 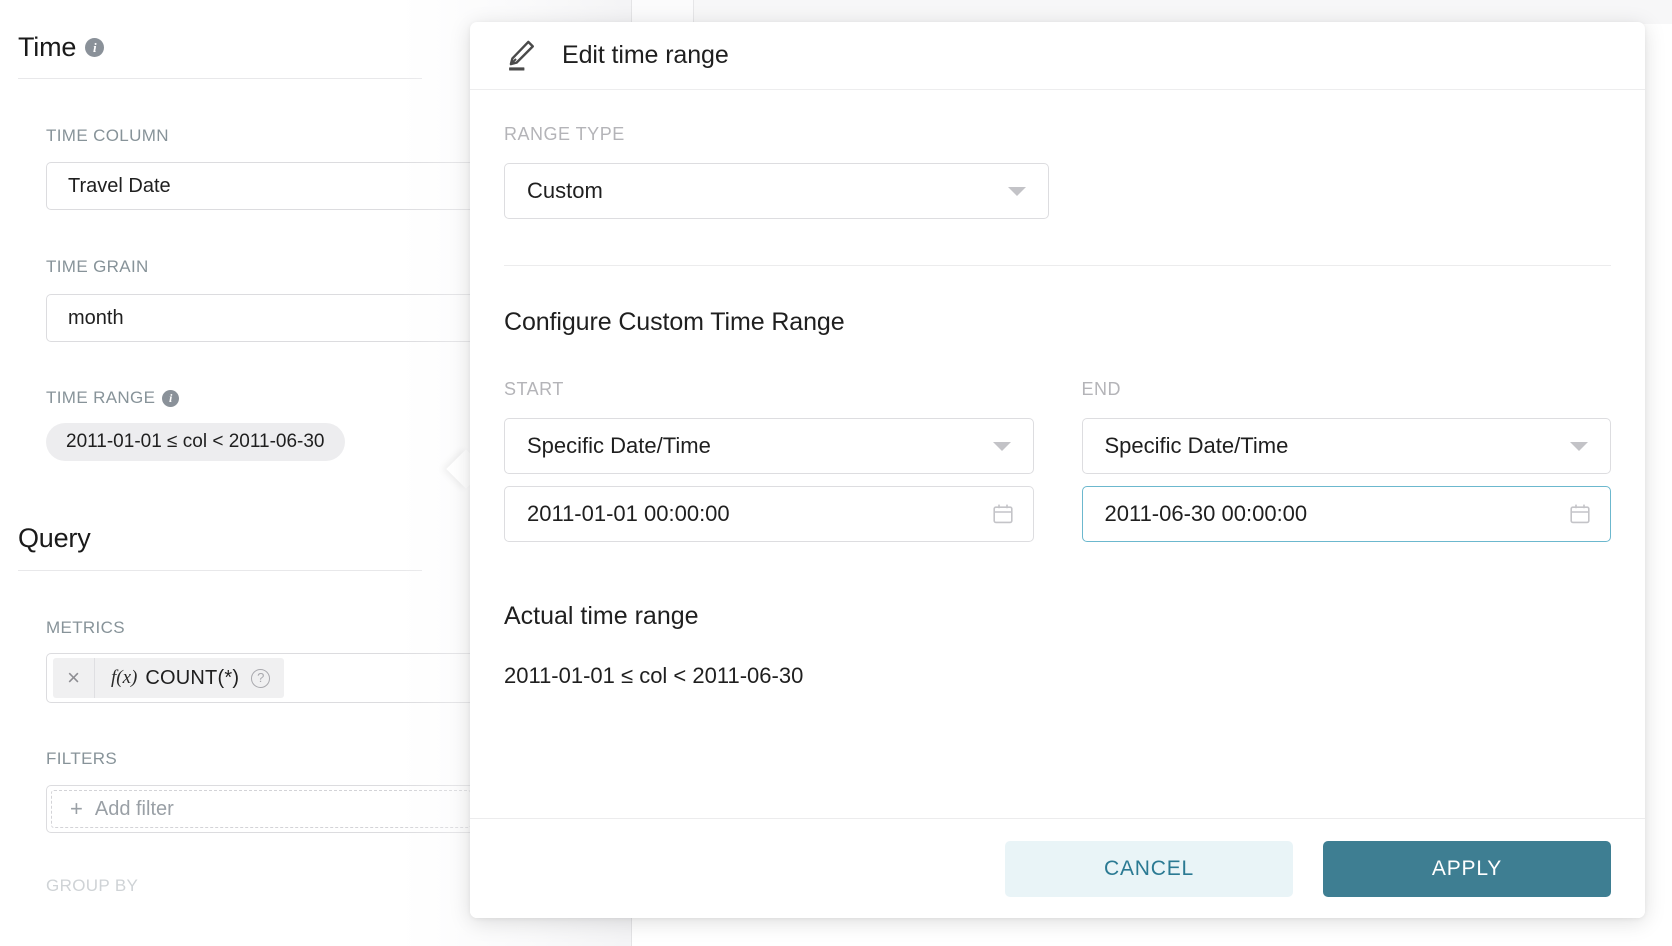 I want to click on time-grain-label: TIME GRAIN, so click(x=97, y=267).